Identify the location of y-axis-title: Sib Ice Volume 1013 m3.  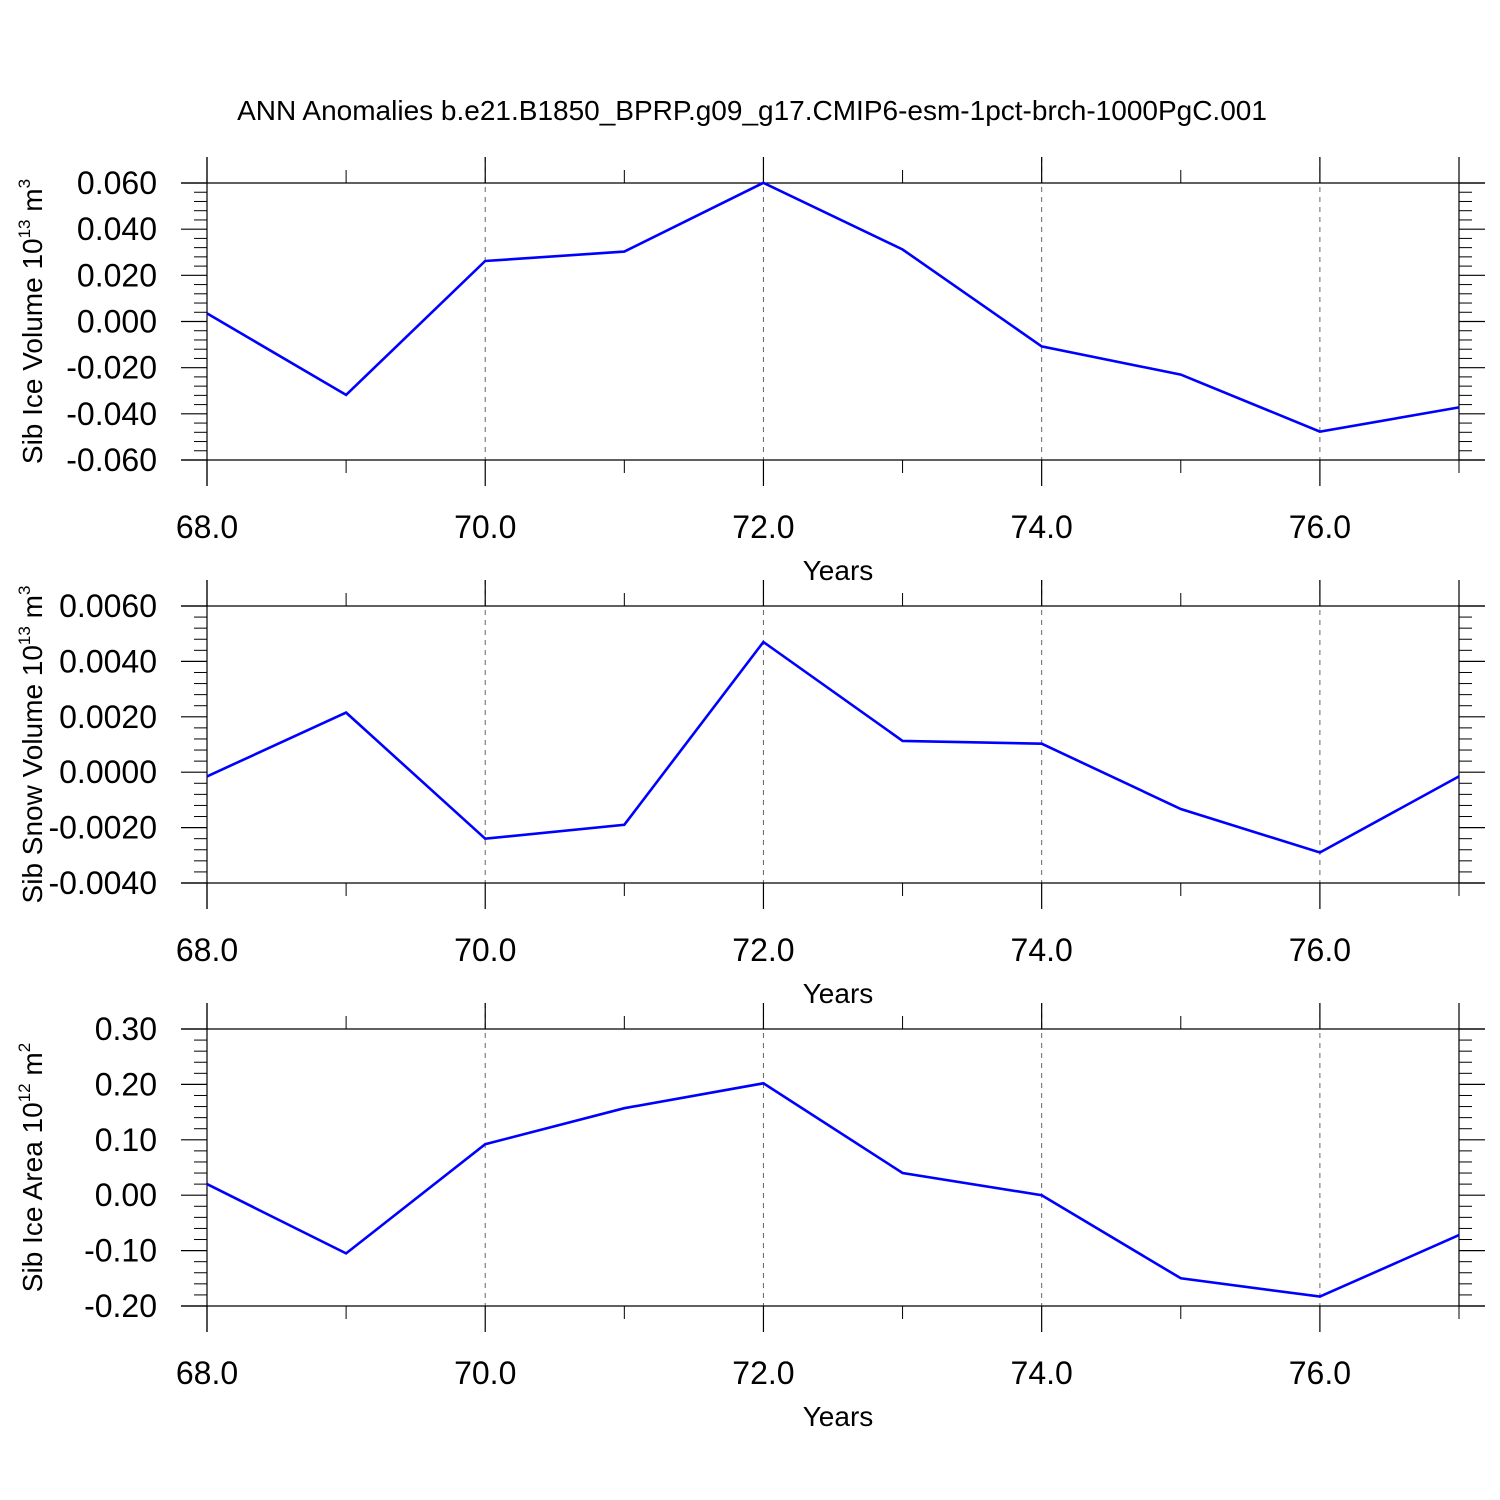
(31, 321).